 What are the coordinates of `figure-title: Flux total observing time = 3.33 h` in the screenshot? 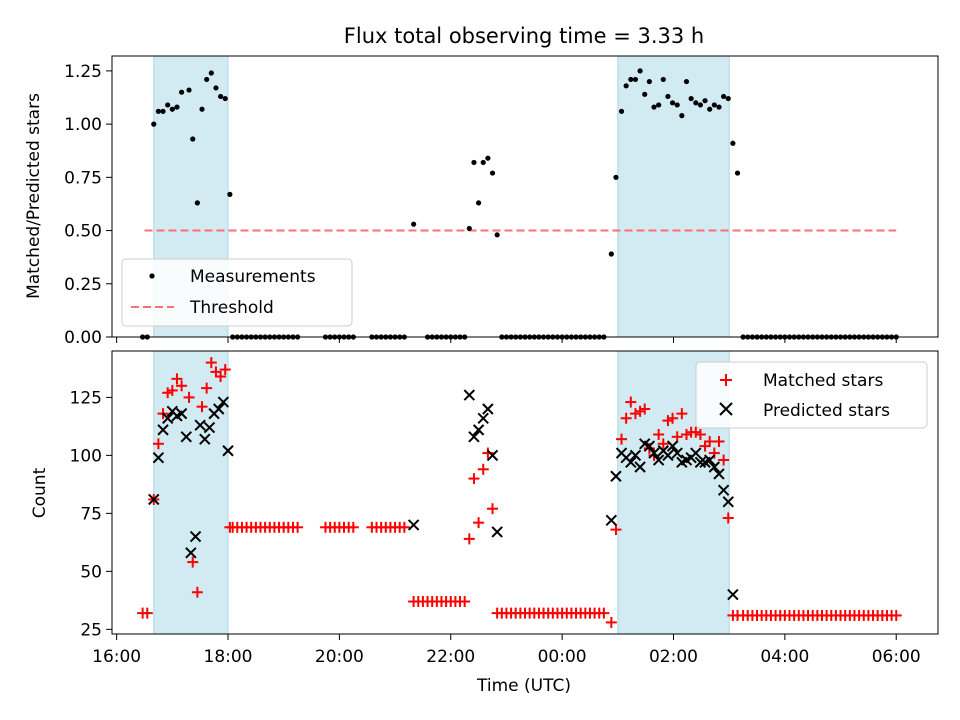 It's located at (524, 36).